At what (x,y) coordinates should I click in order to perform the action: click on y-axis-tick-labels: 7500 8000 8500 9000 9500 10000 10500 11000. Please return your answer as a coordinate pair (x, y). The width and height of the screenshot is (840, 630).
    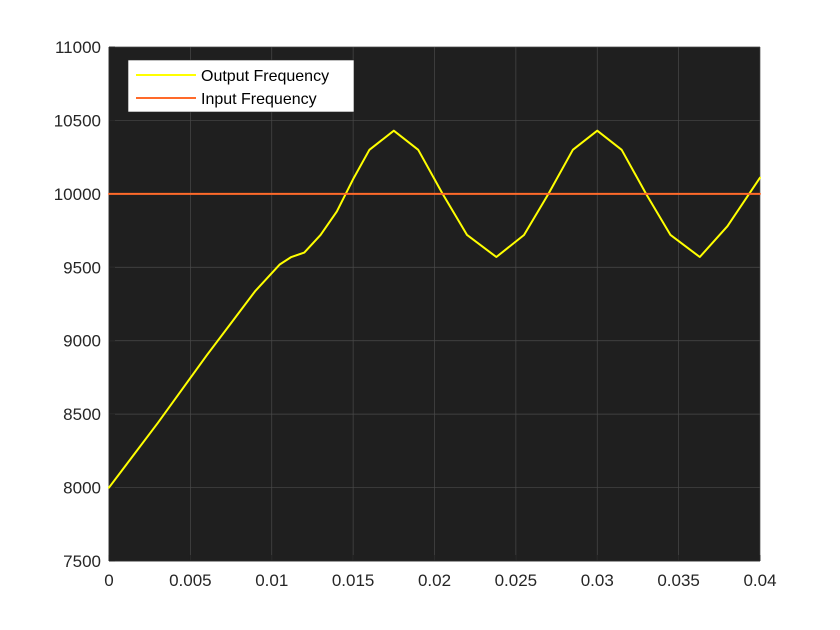
    Looking at the image, I should click on (77, 304).